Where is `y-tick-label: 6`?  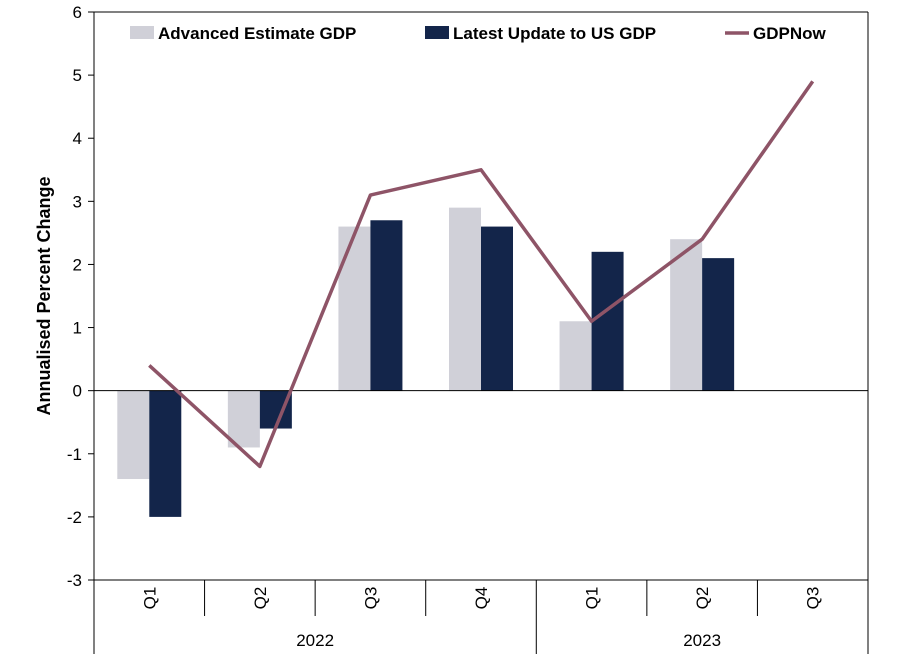
y-tick-label: 6 is located at coordinates (77, 12).